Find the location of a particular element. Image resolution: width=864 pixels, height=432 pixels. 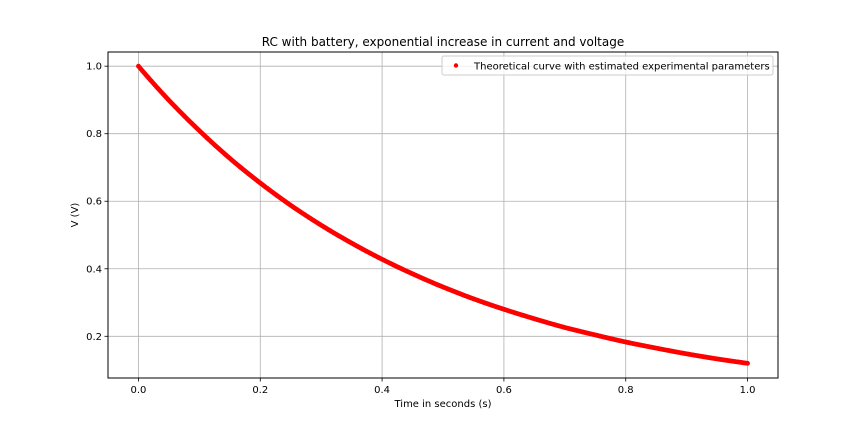

y-tick-label: 0.8 is located at coordinates (94, 134).